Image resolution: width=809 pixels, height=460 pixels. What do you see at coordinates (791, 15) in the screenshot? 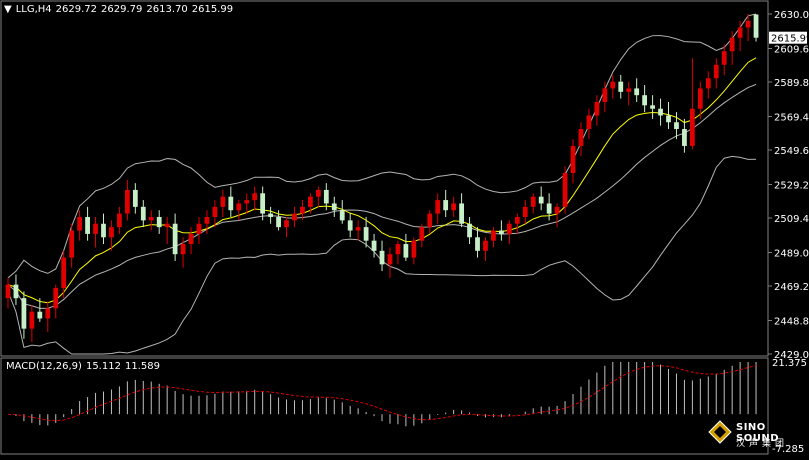
I see `price-tick-label: 2630.00` at bounding box center [791, 15].